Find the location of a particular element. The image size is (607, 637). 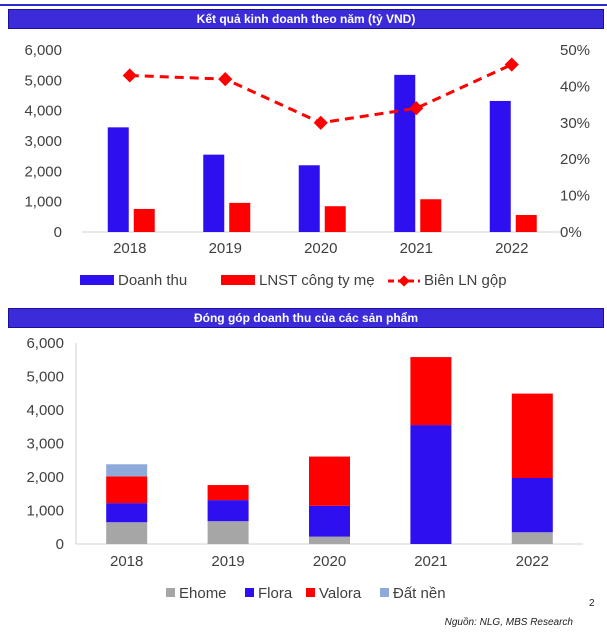

chart2-legend-valora: Valora is located at coordinates (340, 593).